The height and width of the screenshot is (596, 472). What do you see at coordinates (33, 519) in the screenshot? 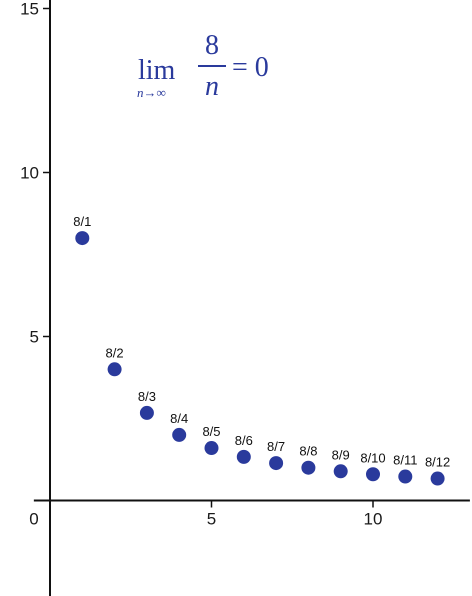
I see `x-tick-label: 0` at bounding box center [33, 519].